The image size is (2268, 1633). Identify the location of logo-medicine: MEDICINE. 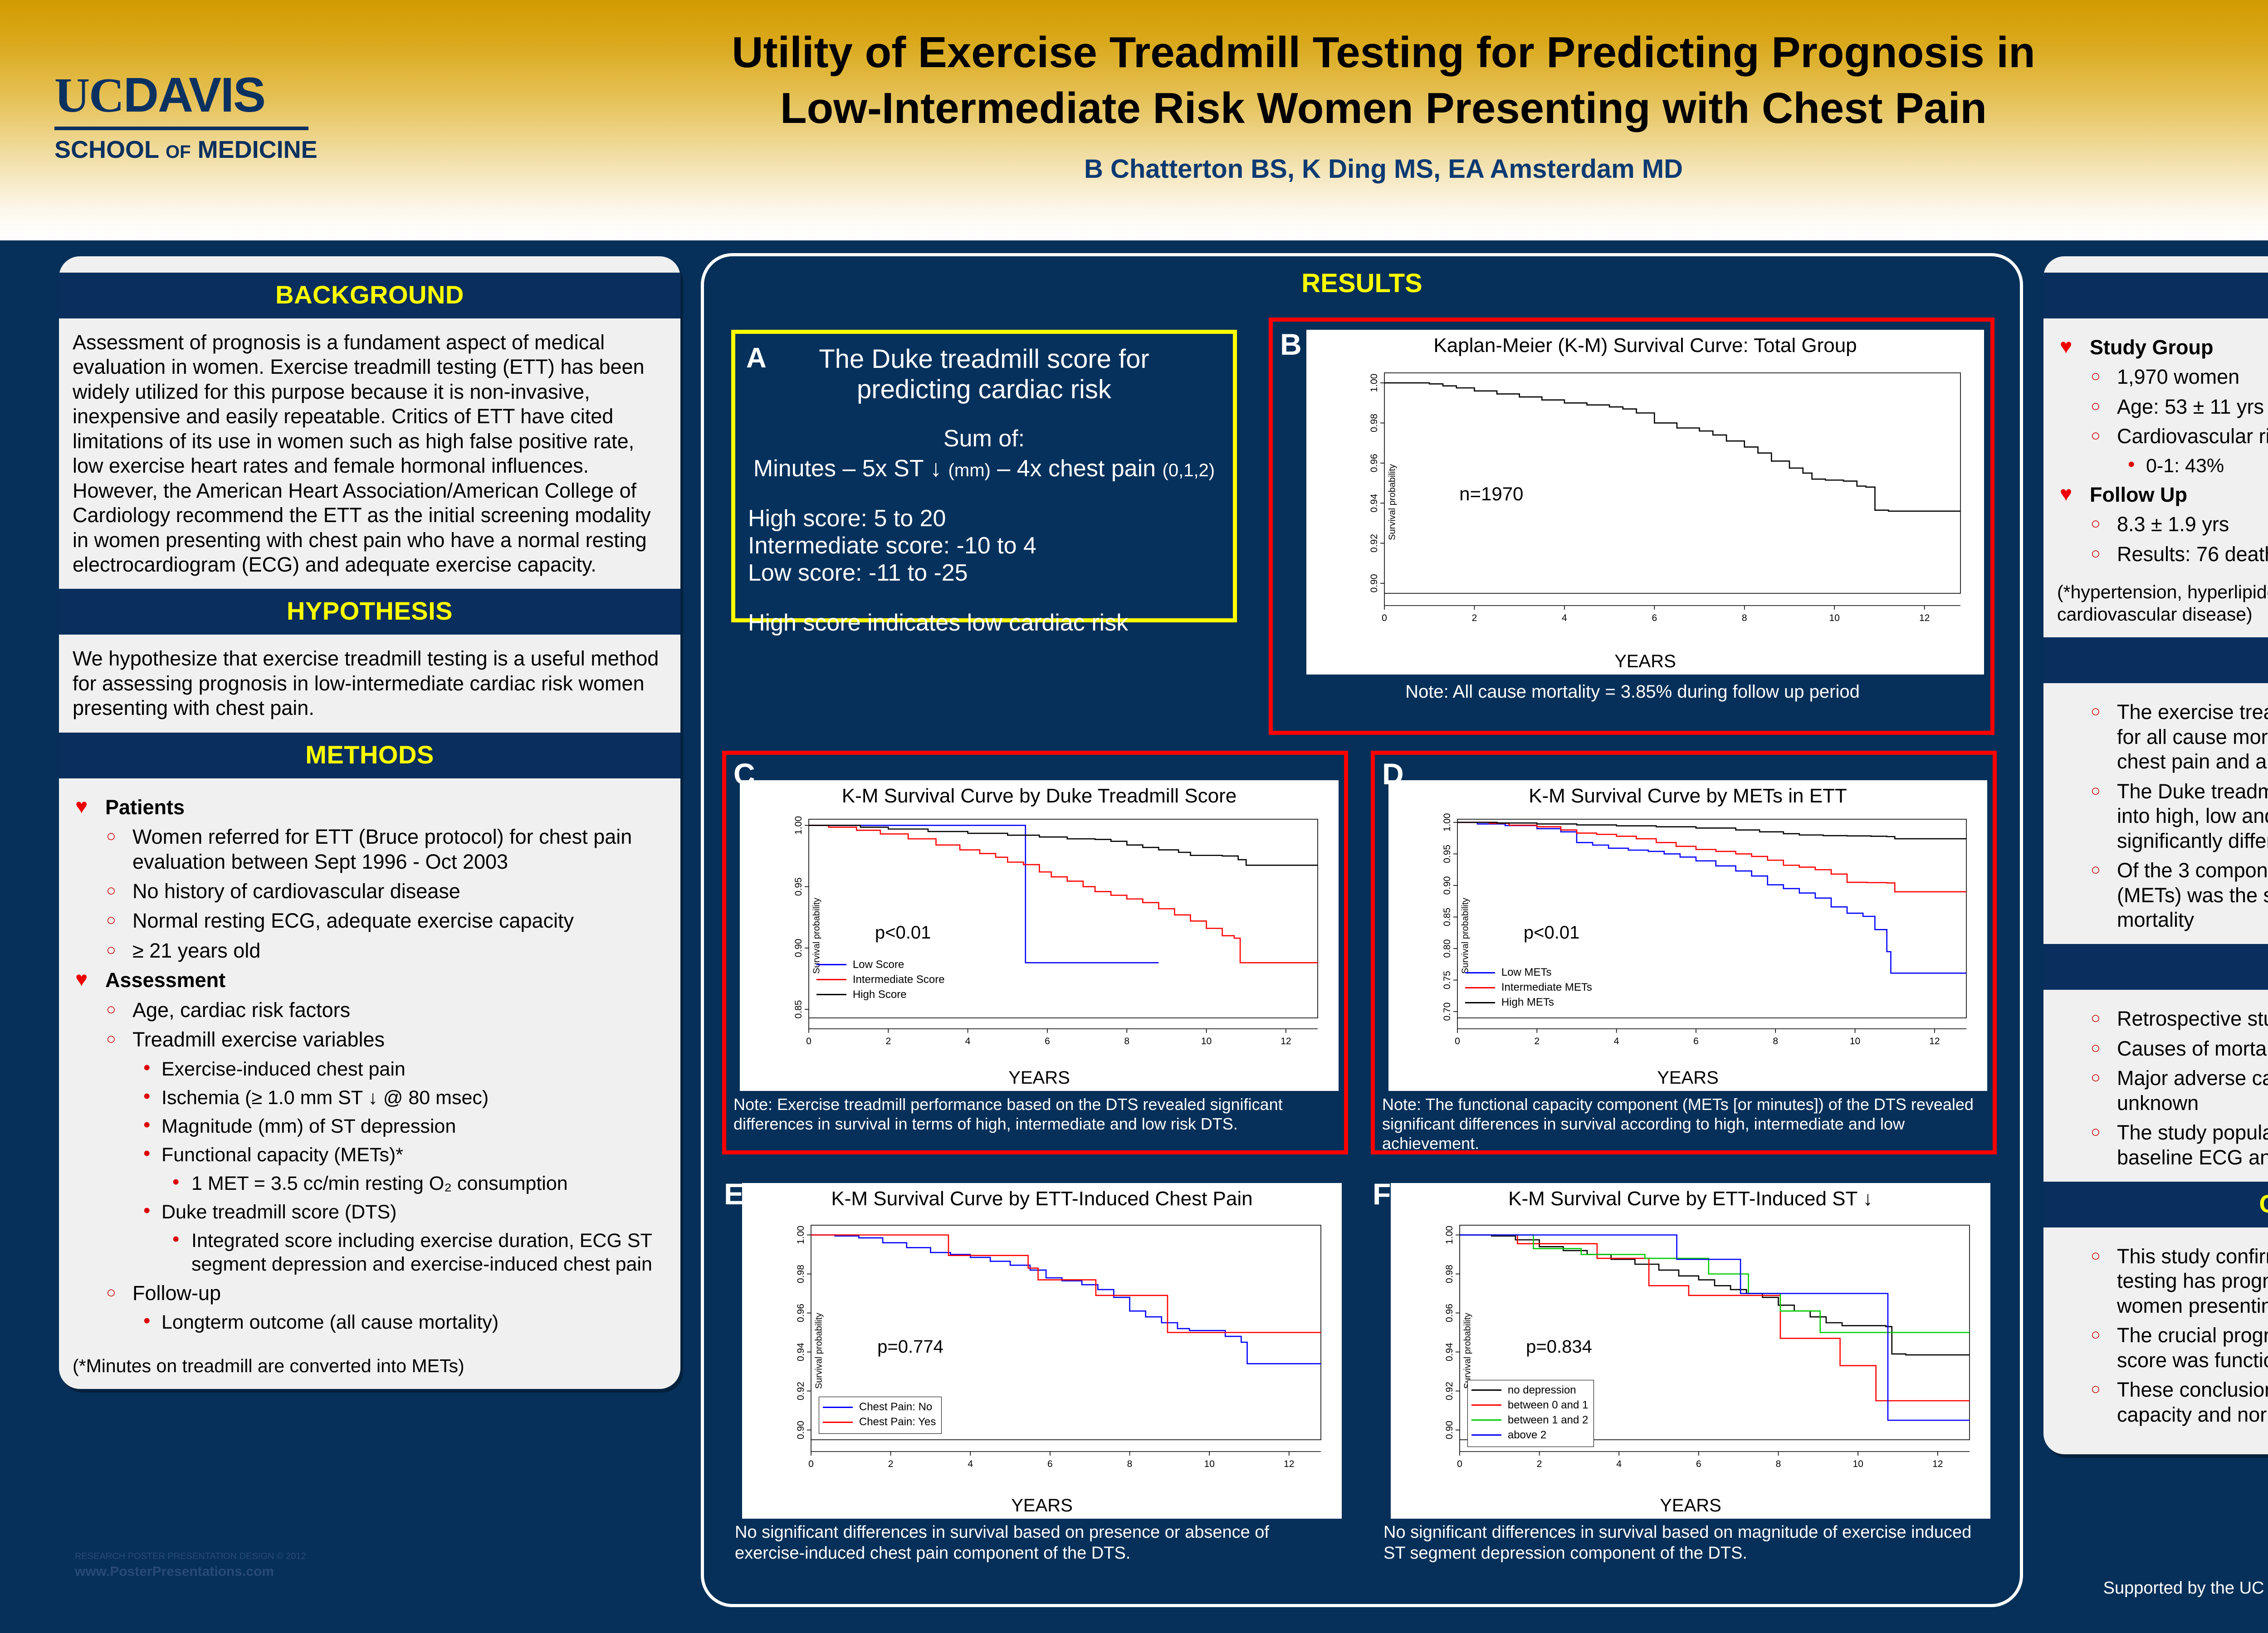
(257, 149).